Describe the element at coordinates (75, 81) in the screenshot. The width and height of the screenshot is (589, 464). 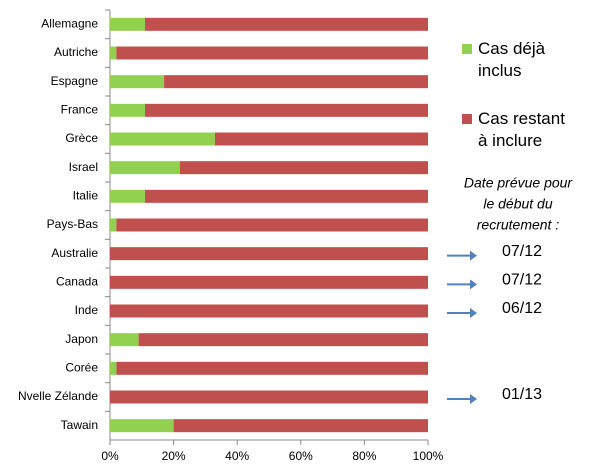
I see `y-tick-label: Espagne` at that location.